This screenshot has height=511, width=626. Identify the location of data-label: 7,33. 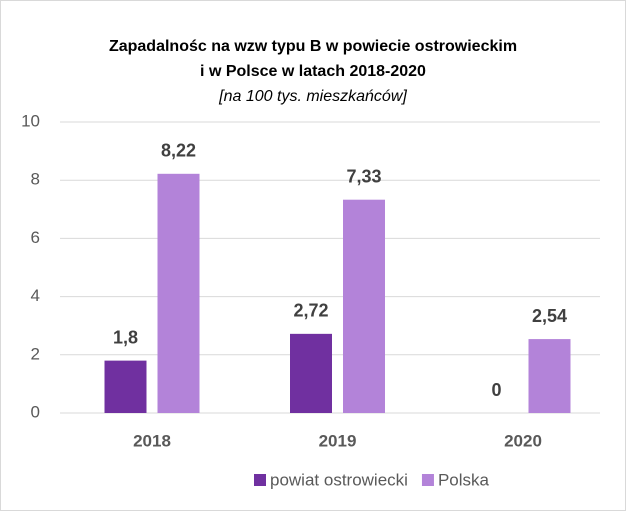
(363, 176).